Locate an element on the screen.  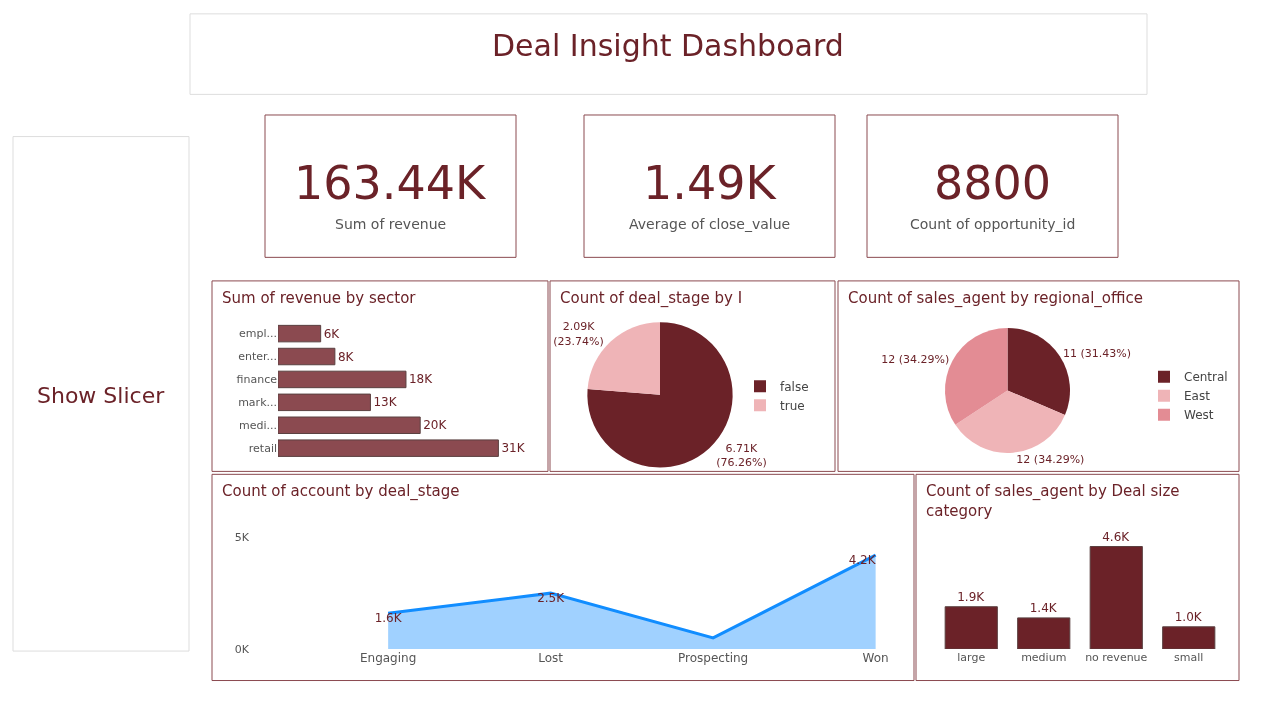
chart-title: Count of account by deal_stage is located at coordinates (341, 491).